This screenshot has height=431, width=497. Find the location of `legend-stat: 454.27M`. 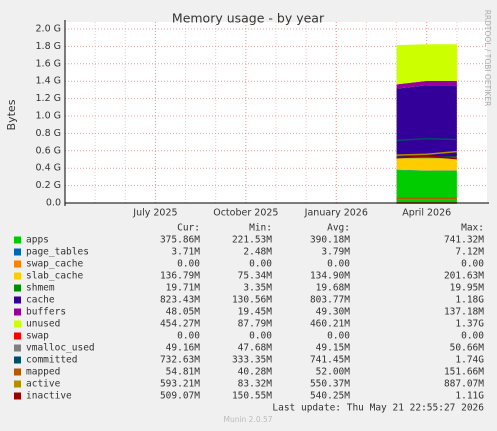

legend-stat: 454.27M is located at coordinates (180, 324).